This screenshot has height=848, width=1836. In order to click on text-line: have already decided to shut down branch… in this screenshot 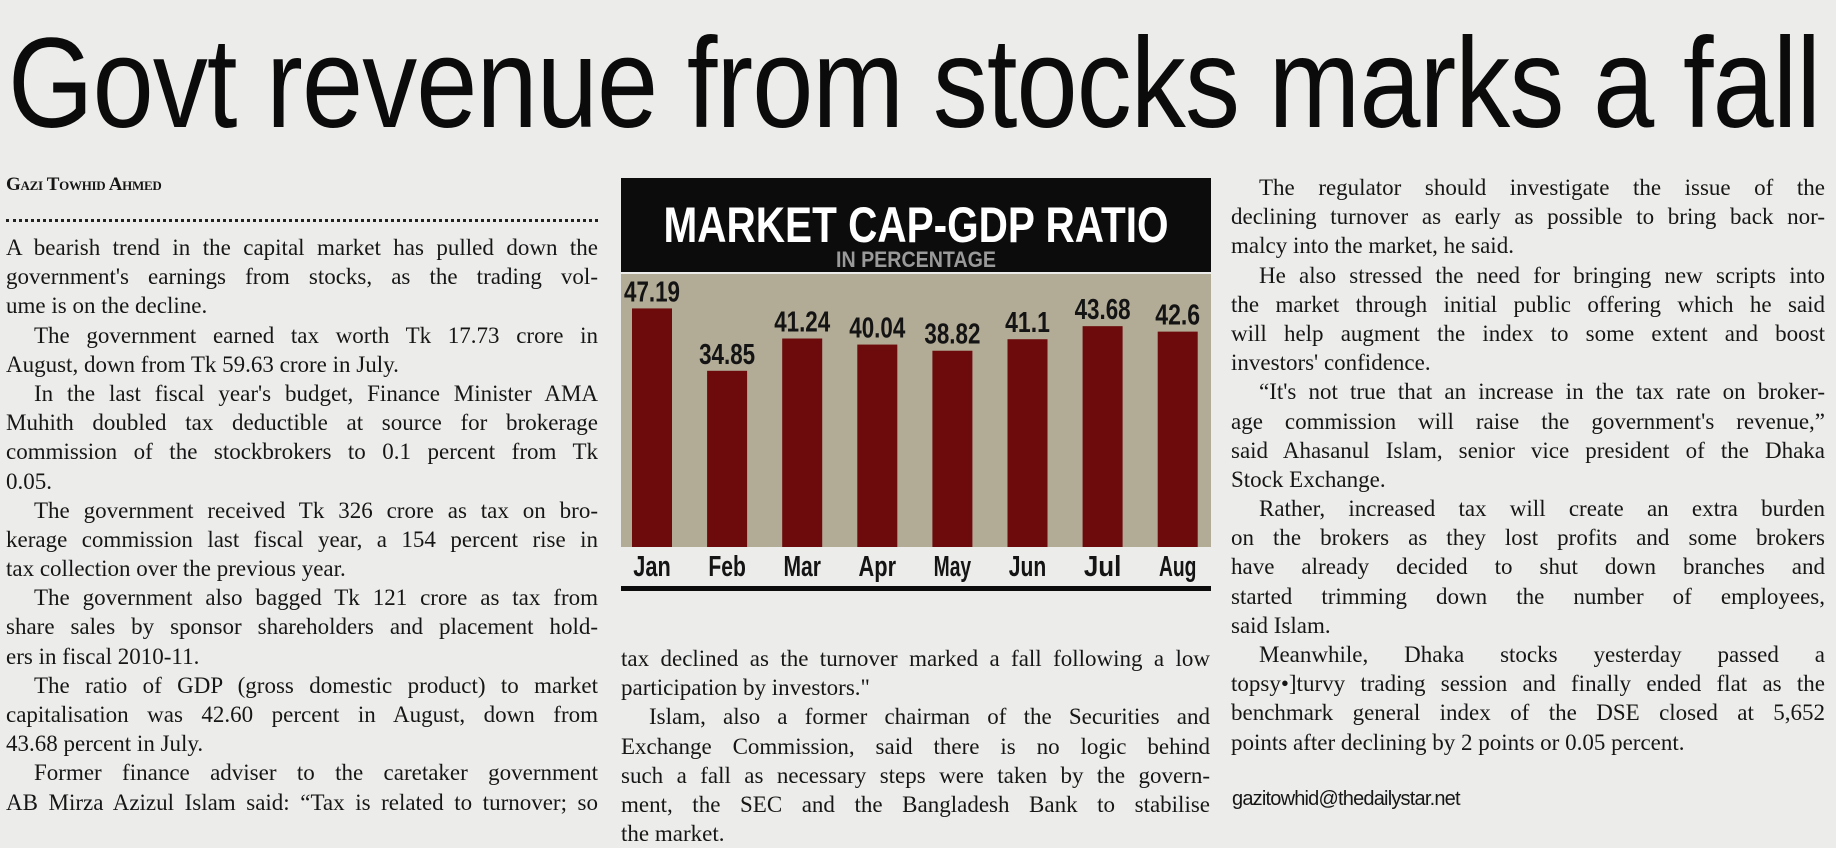, I will do `click(1528, 567)`.